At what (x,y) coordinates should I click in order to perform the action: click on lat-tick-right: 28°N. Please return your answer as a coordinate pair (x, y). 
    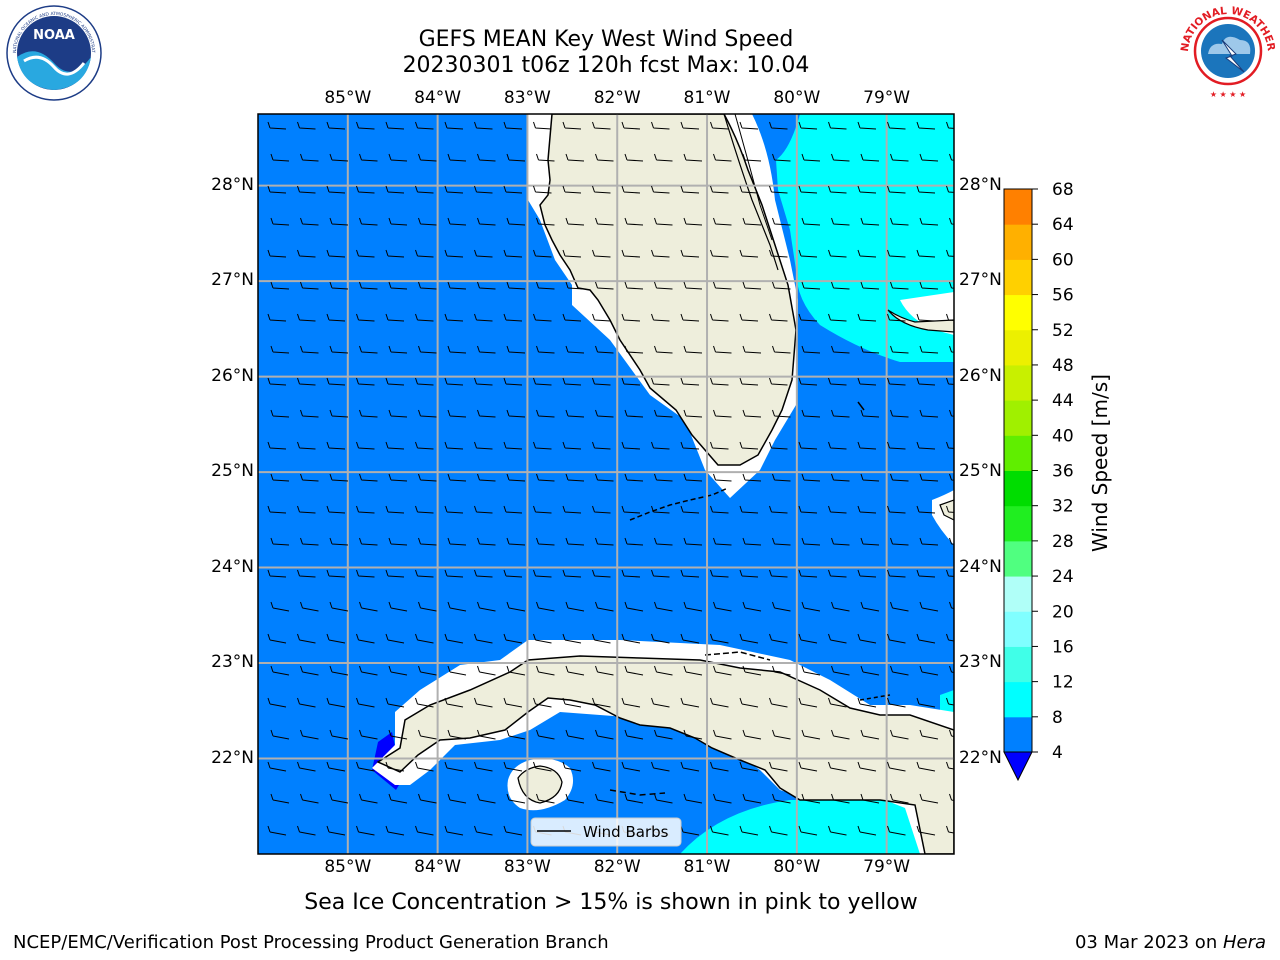
    Looking at the image, I should click on (980, 184).